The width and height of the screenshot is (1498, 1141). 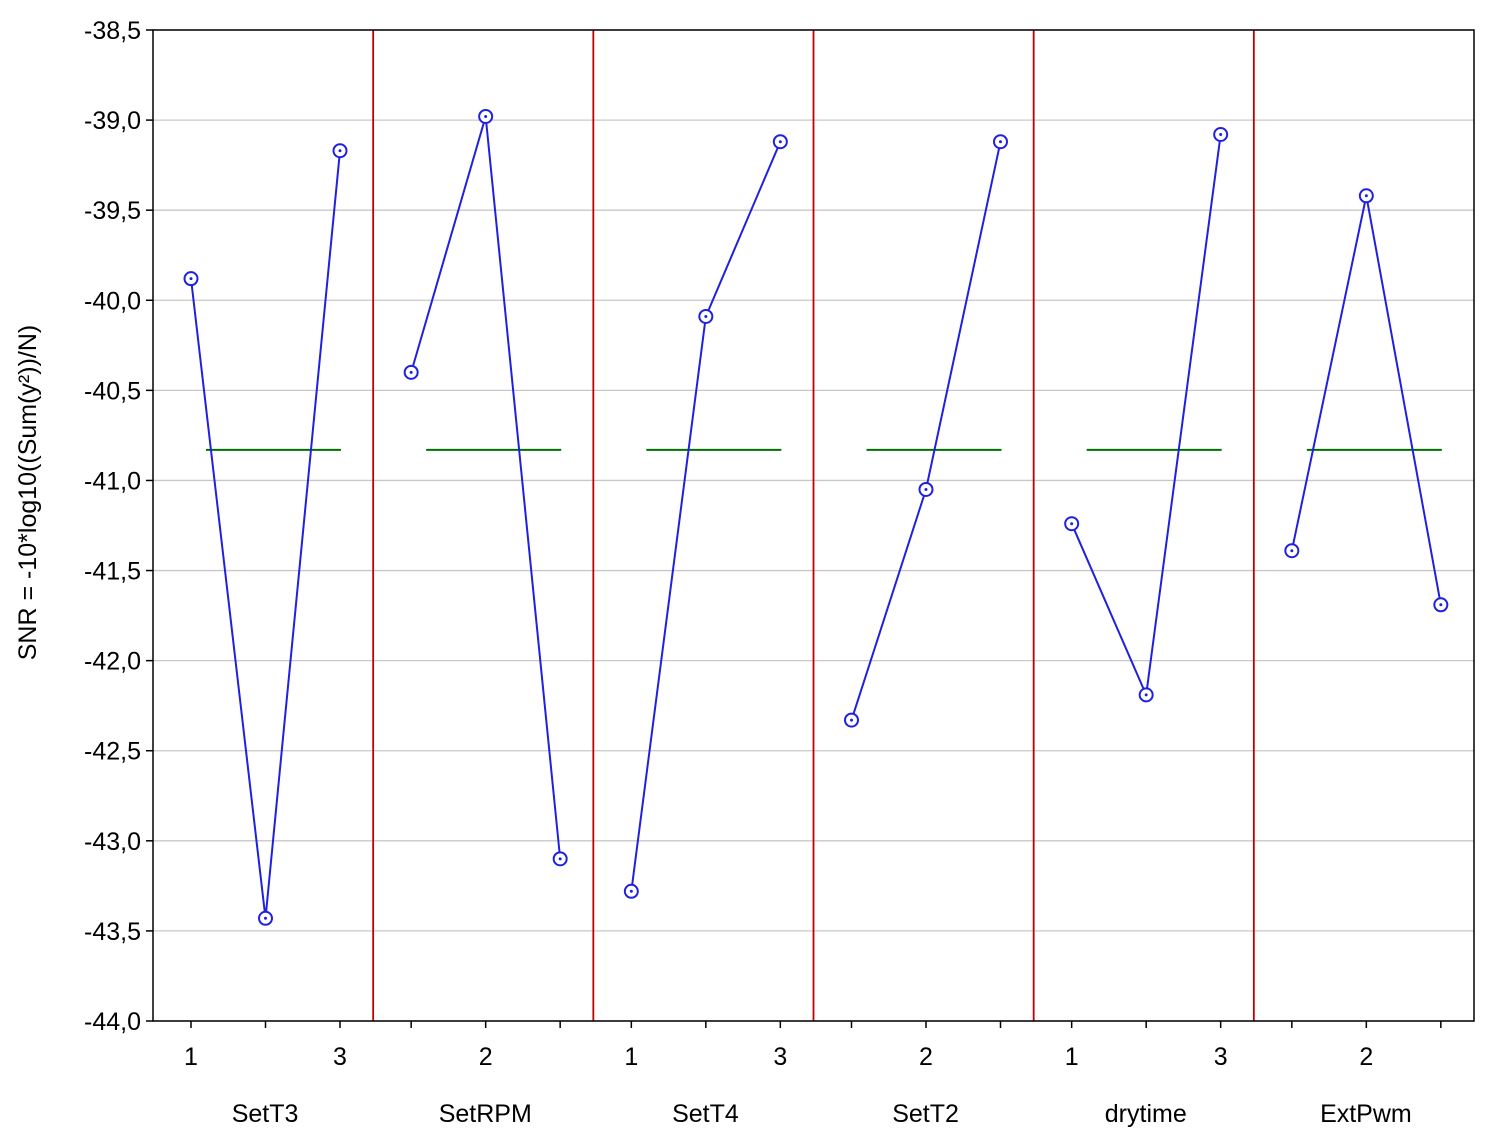 What do you see at coordinates (485, 1114) in the screenshot?
I see `factor-label-SetRPM: SetRPM` at bounding box center [485, 1114].